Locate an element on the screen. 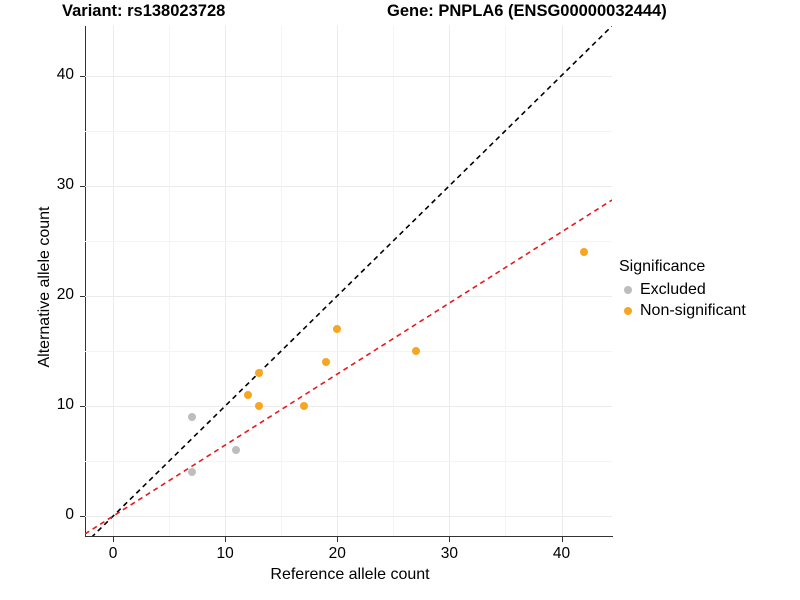 The image size is (800, 600). legend-item-label: Excluded is located at coordinates (673, 289).